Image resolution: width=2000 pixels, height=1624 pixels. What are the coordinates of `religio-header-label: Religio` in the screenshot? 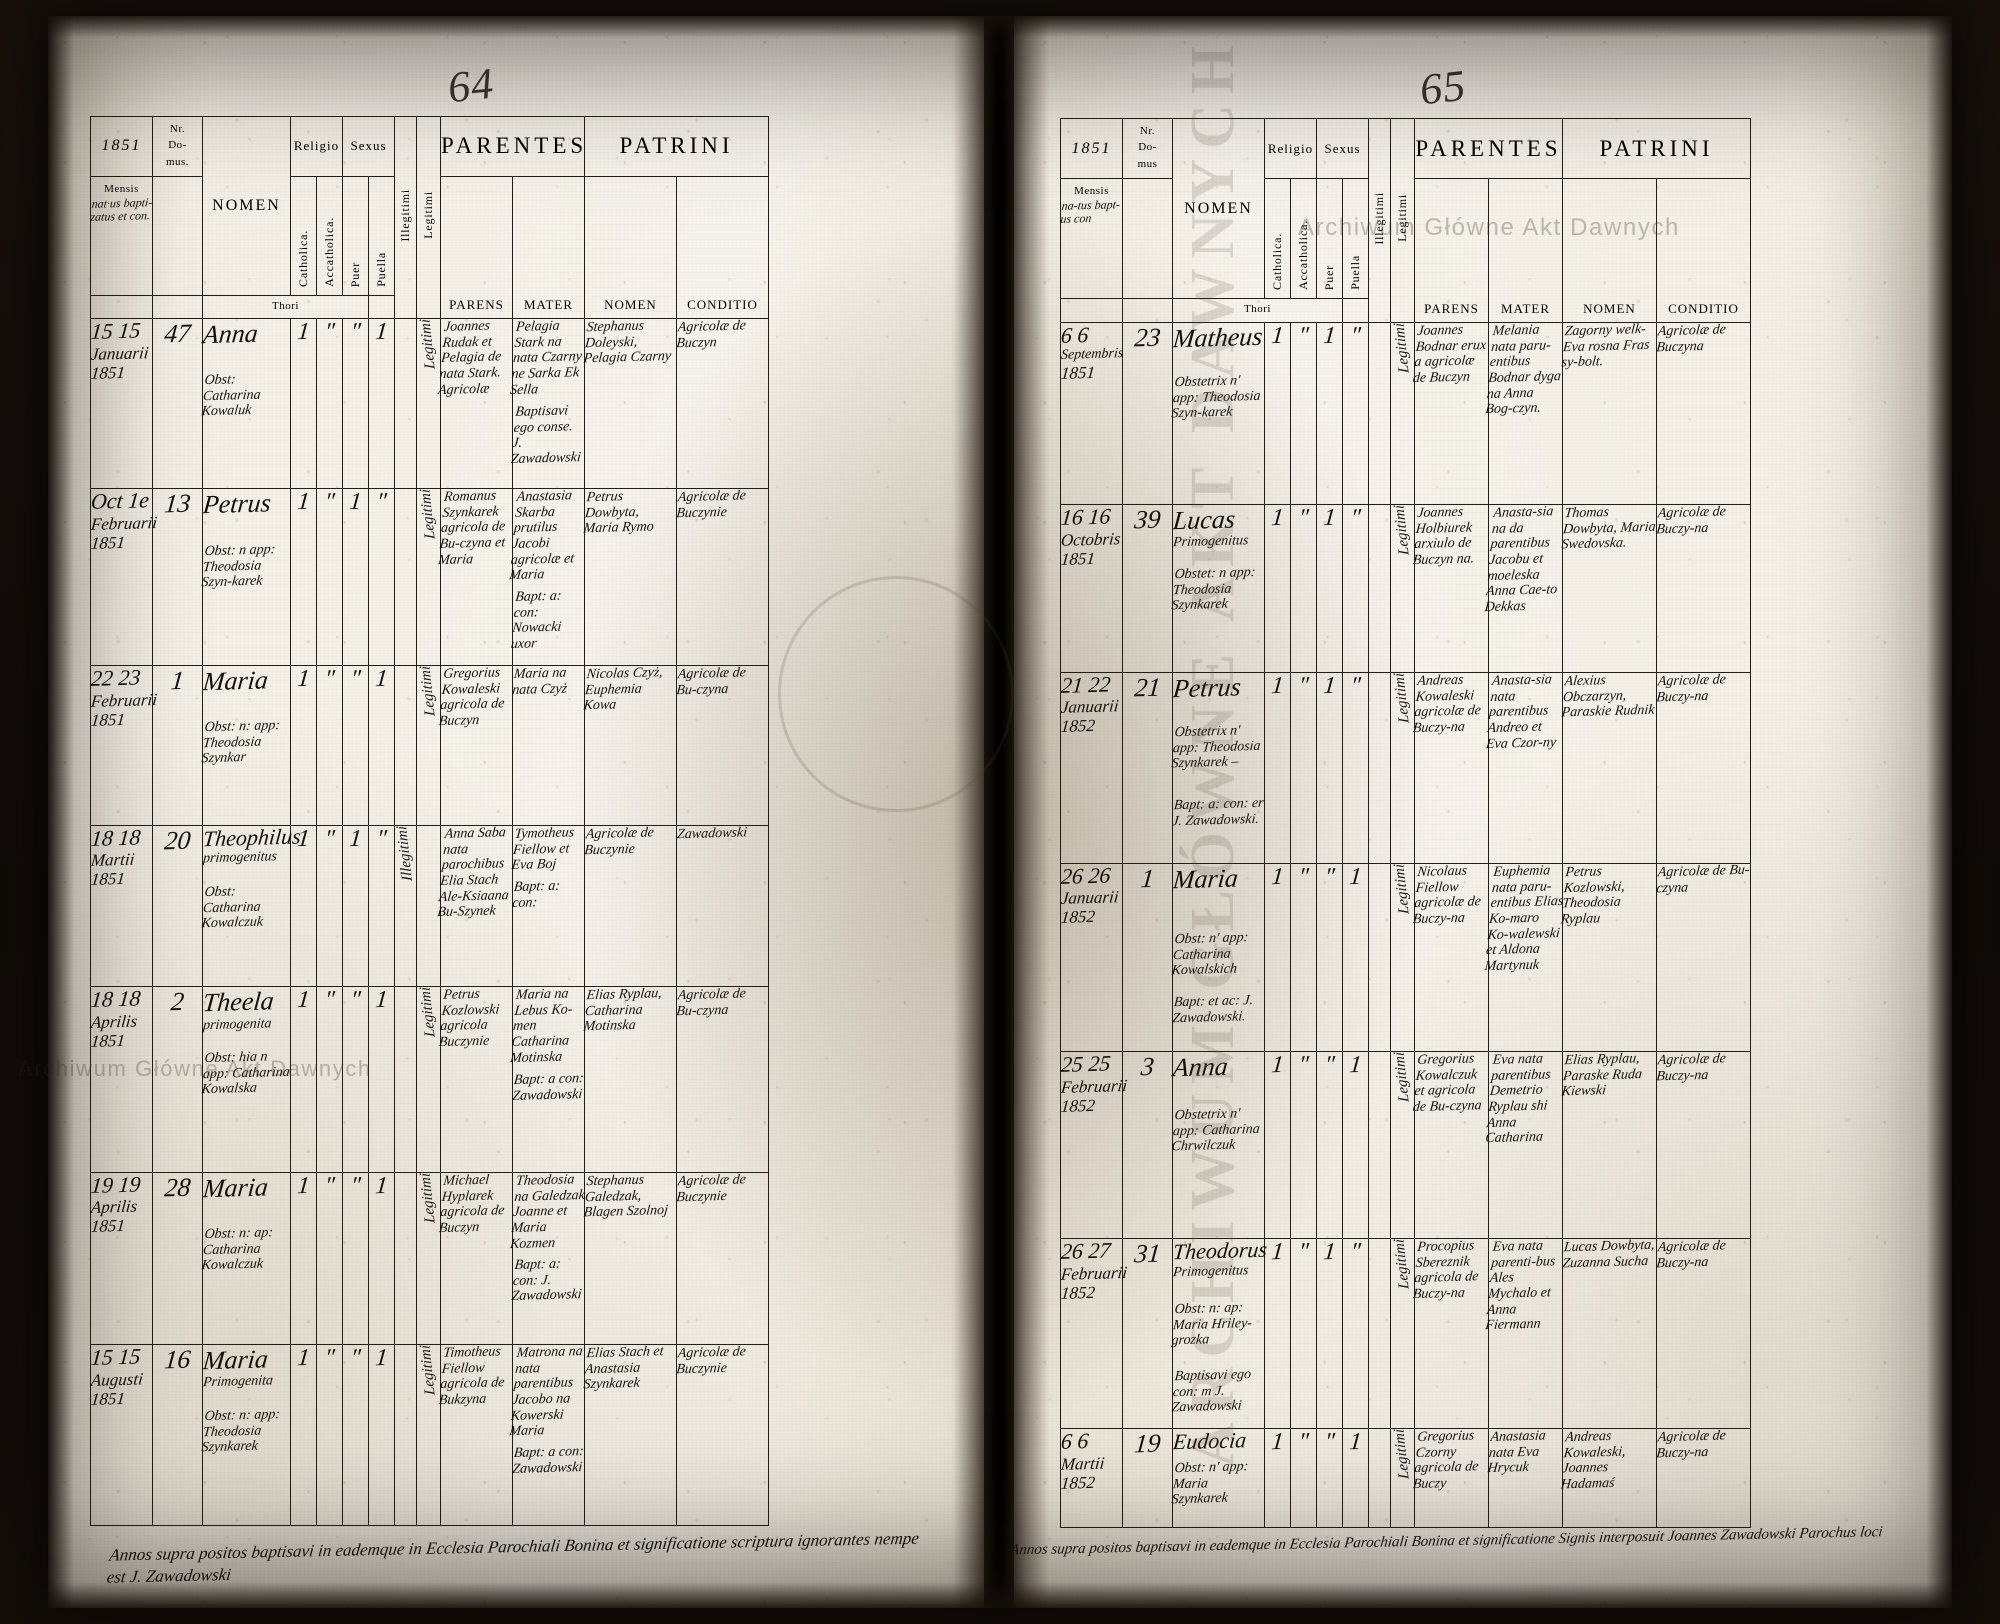 It's located at (1290, 148).